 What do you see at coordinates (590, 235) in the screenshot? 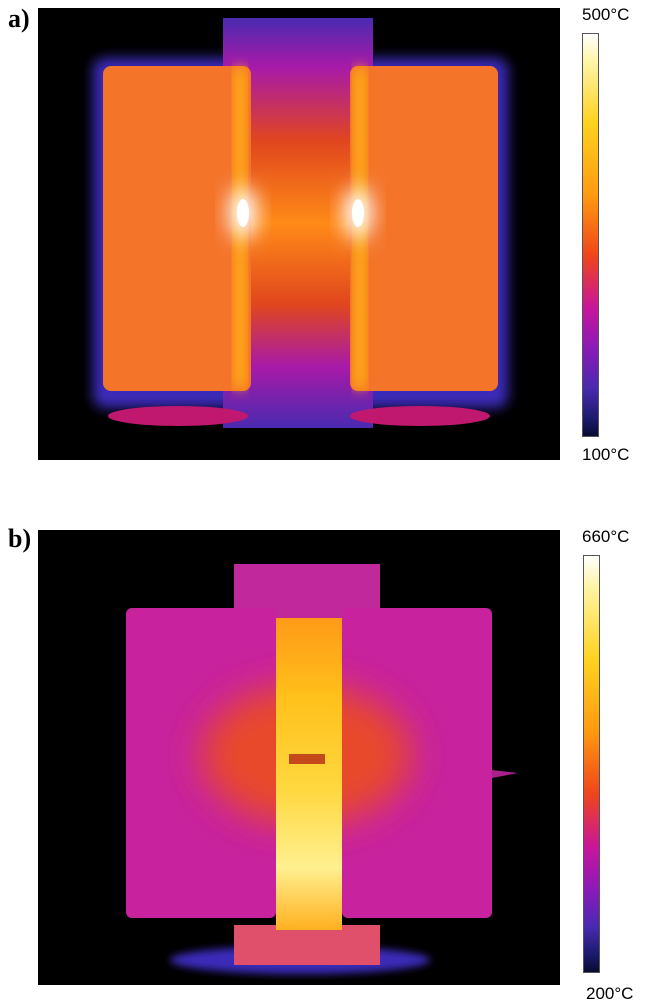
I see `colorbar-a` at bounding box center [590, 235].